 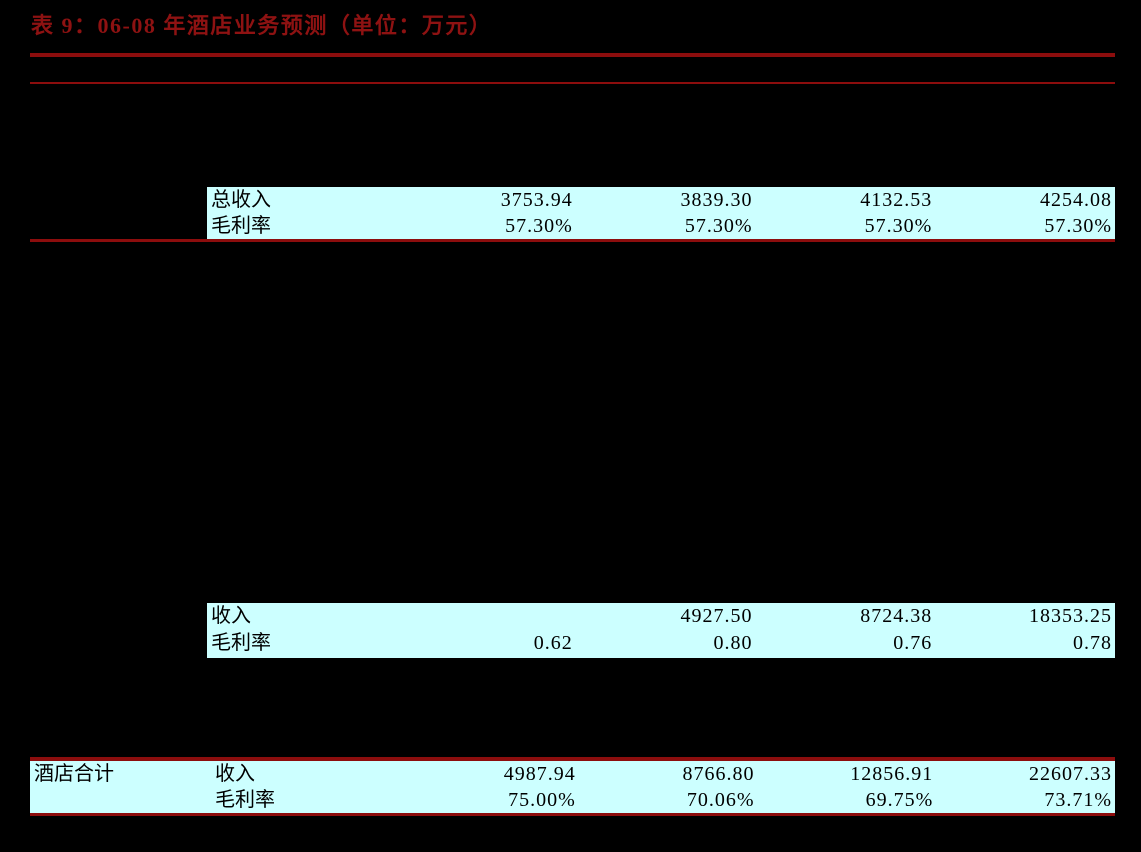 What do you see at coordinates (896, 200) in the screenshot?
I see `value-cell: 4132.53` at bounding box center [896, 200].